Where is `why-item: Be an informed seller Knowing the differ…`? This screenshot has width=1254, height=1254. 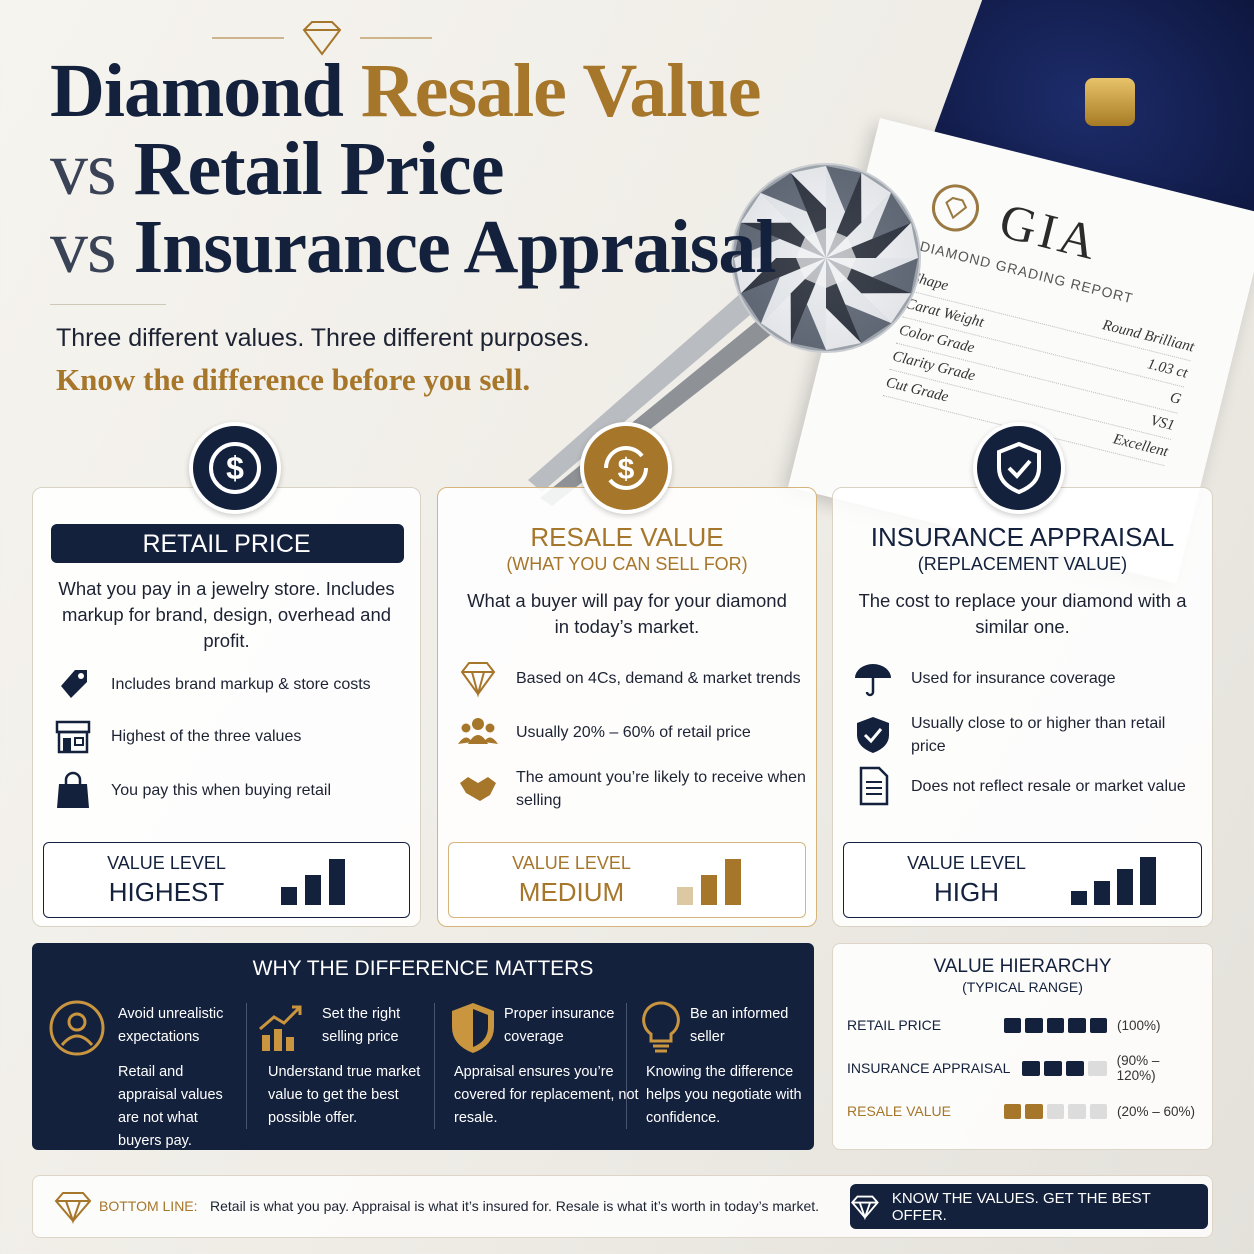
why-item: Be an informed seller Knowing the differ… is located at coordinates (722, 1066).